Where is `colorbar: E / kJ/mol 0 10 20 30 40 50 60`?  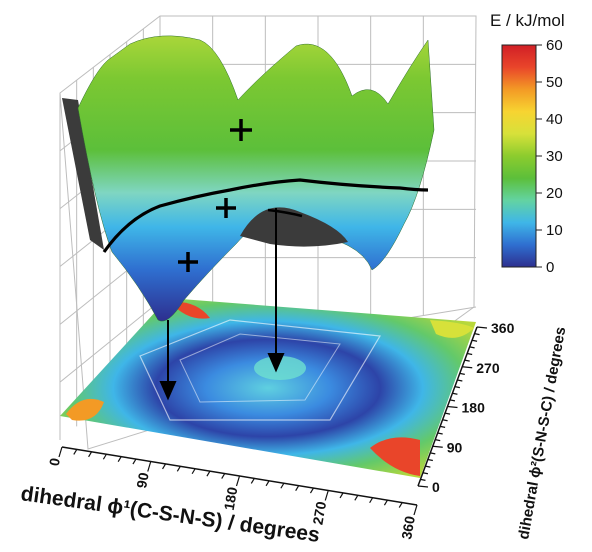 colorbar: E / kJ/mol 0 10 20 30 40 50 60 is located at coordinates (527, 143).